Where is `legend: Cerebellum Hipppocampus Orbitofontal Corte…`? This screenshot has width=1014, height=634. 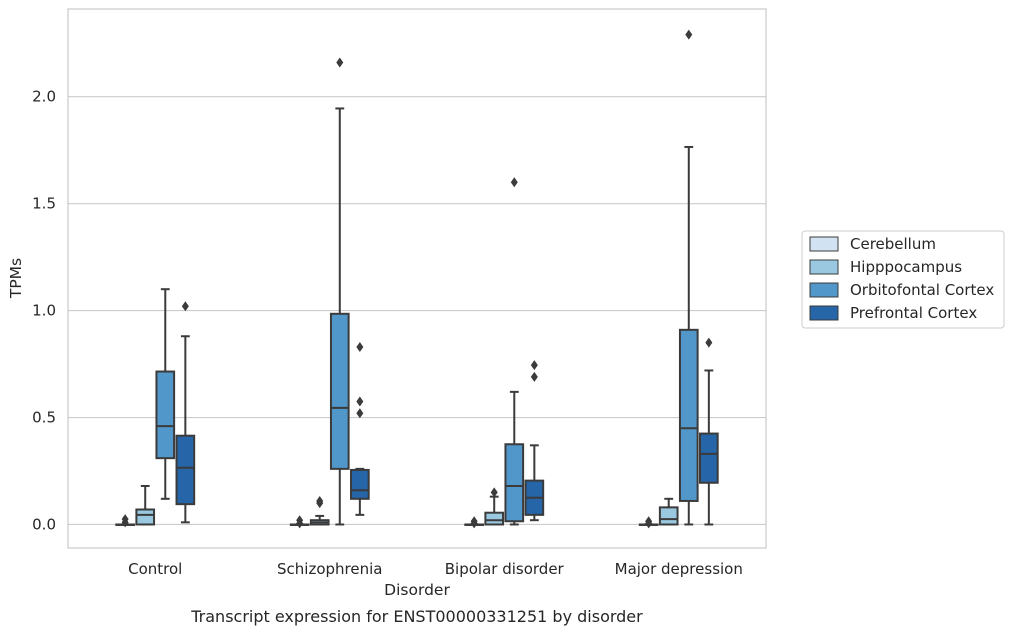
legend: Cerebellum Hipppocampus Orbitofontal Corte… is located at coordinates (903, 279).